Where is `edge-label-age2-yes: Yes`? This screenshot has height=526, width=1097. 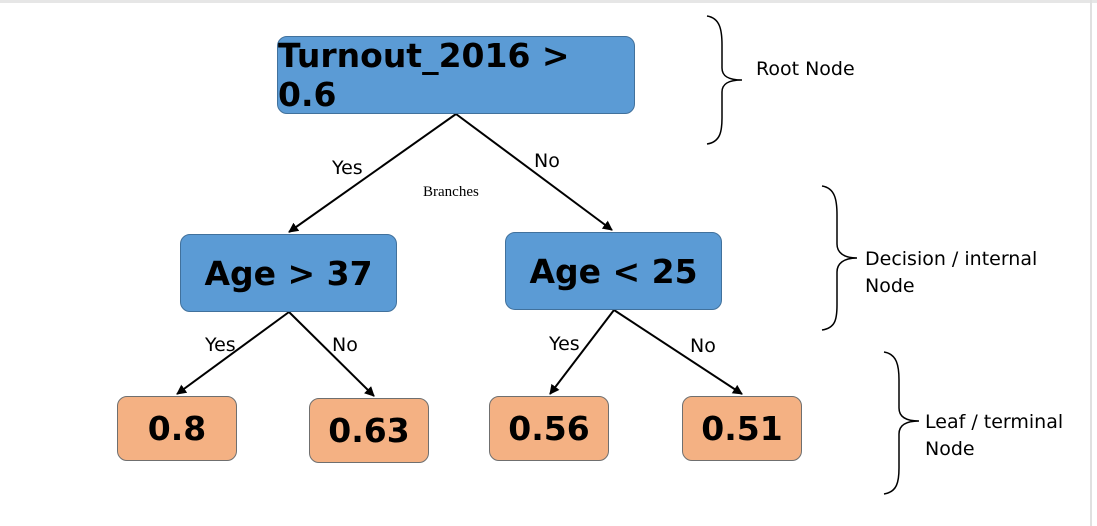 edge-label-age2-yes: Yes is located at coordinates (564, 344).